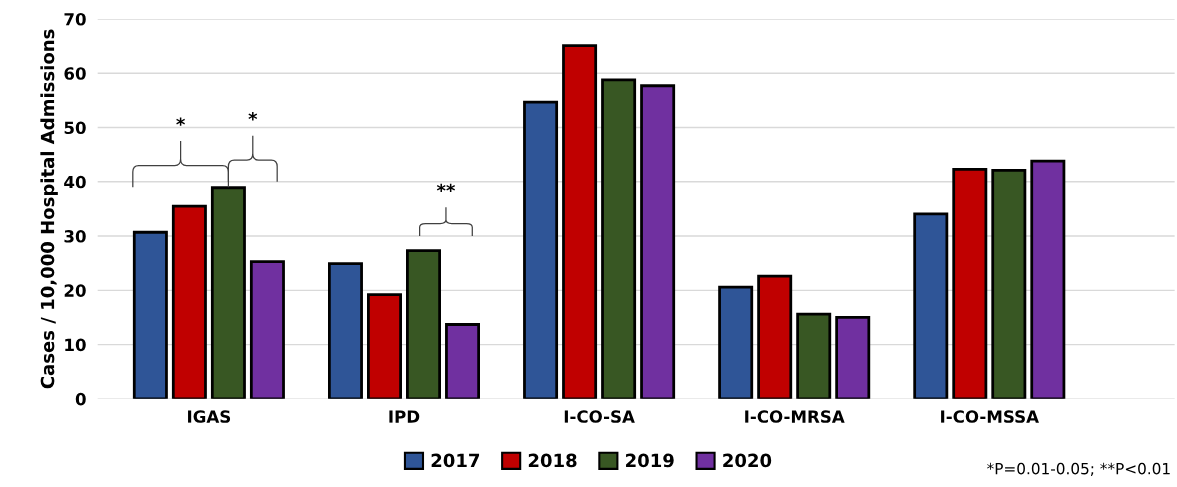 The height and width of the screenshot is (487, 1177). What do you see at coordinates (75, 236) in the screenshot?
I see `y-tick-label: 30` at bounding box center [75, 236].